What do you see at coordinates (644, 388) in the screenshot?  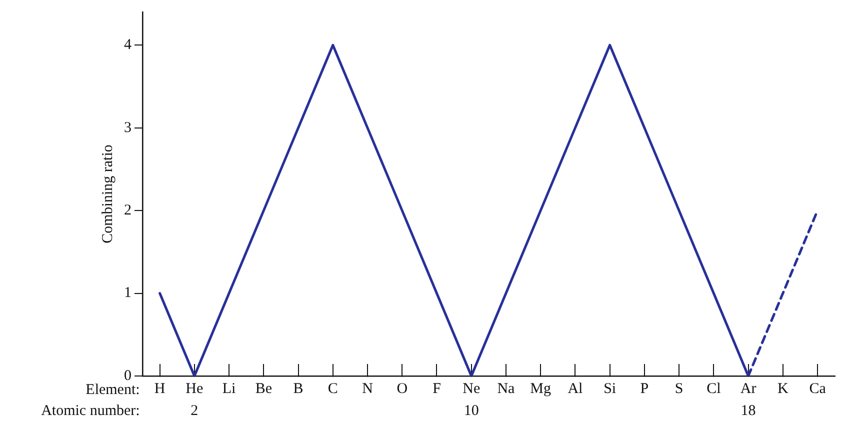 I see `x-tick-label: P` at bounding box center [644, 388].